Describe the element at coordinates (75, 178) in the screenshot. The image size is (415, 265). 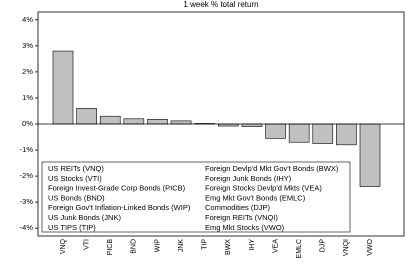
I see `legend-entry: US Stocks (VTI)` at that location.